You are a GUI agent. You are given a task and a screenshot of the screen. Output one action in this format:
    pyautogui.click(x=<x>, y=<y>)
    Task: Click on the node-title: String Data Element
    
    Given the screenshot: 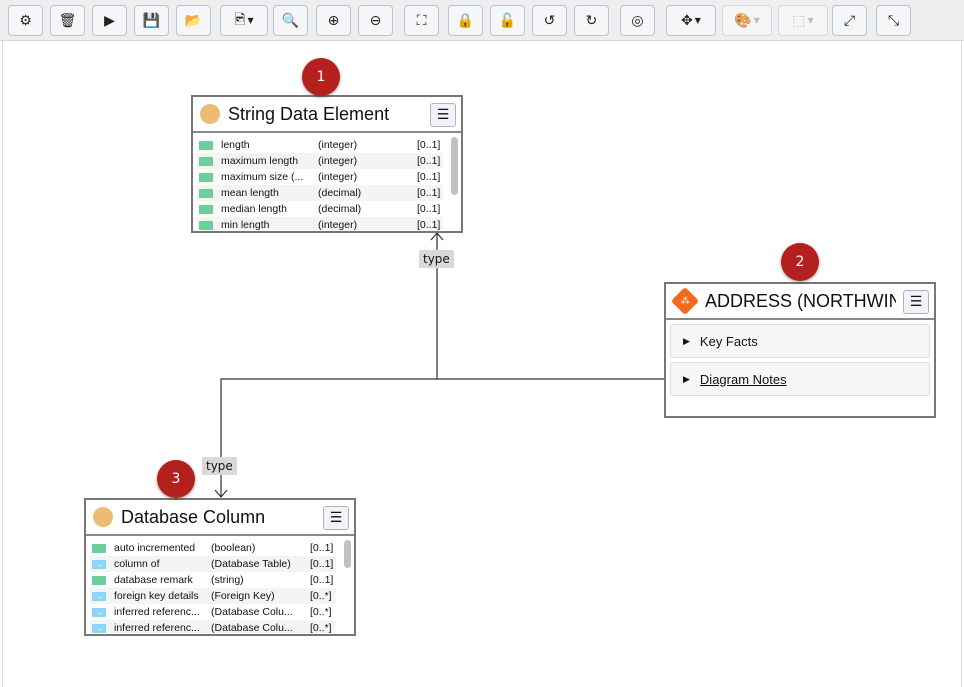 What is the action you would take?
    pyautogui.click(x=309, y=113)
    